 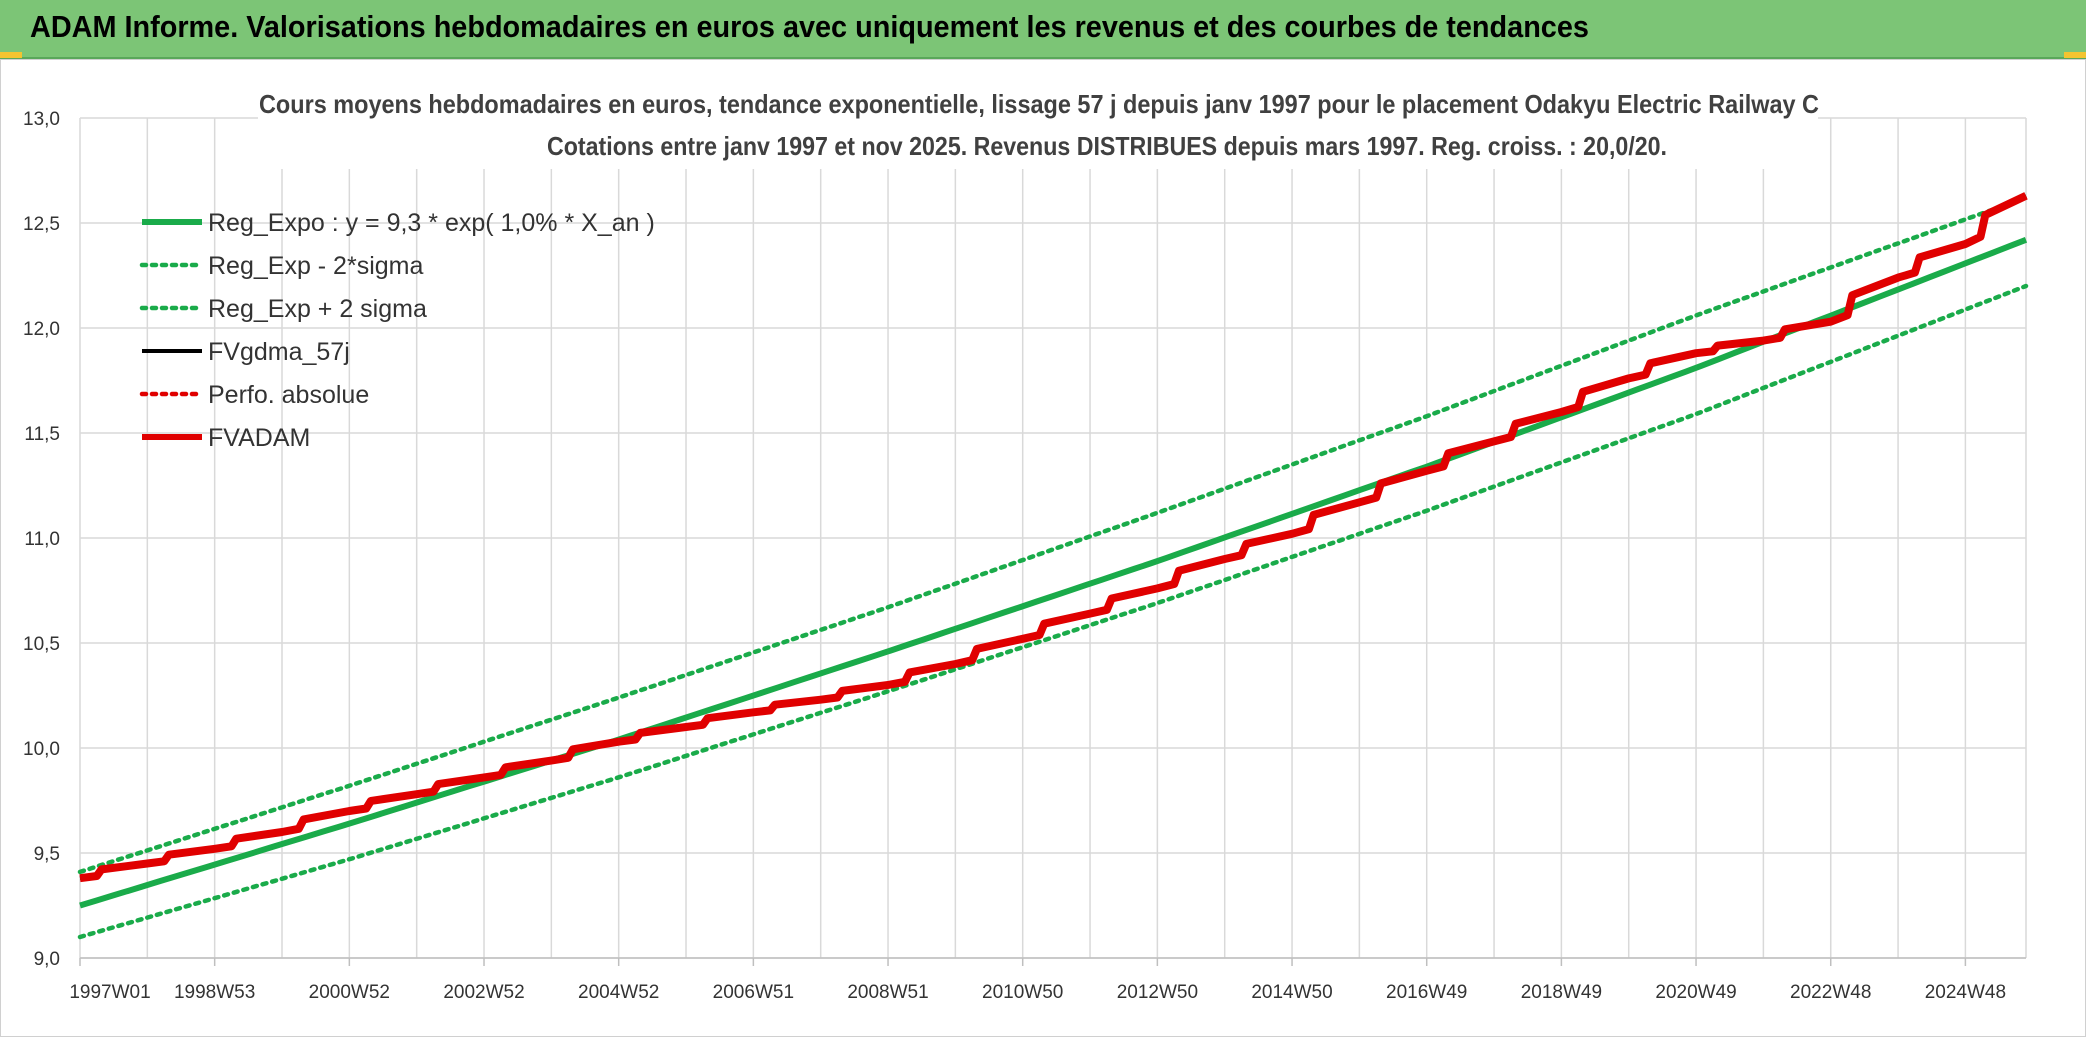 I want to click on x-tick-label: 2008W51, so click(x=887, y=992).